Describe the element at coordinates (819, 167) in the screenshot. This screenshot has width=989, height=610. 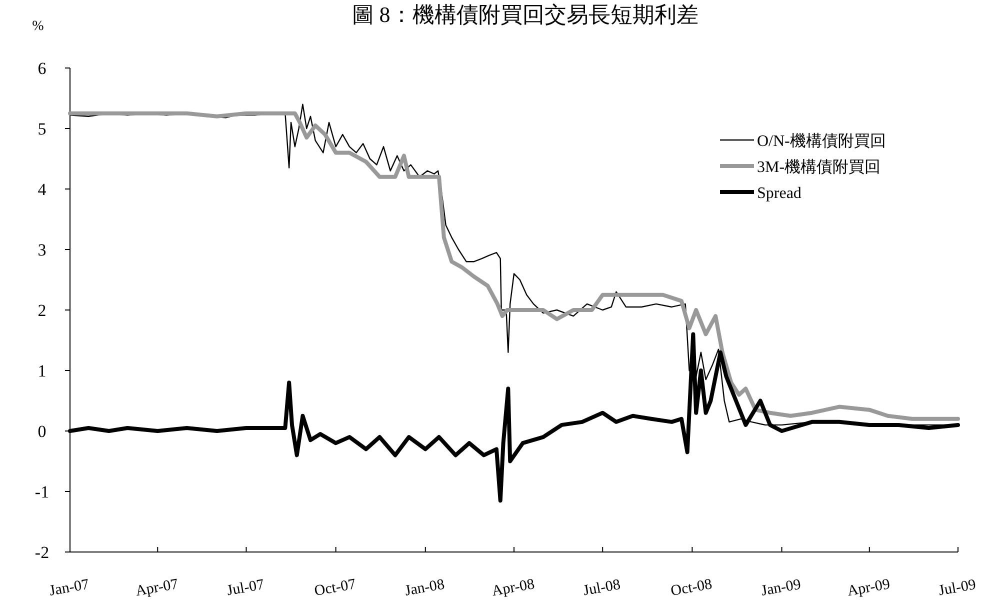
I see `legend-label: 3M-機構債附買回` at that location.